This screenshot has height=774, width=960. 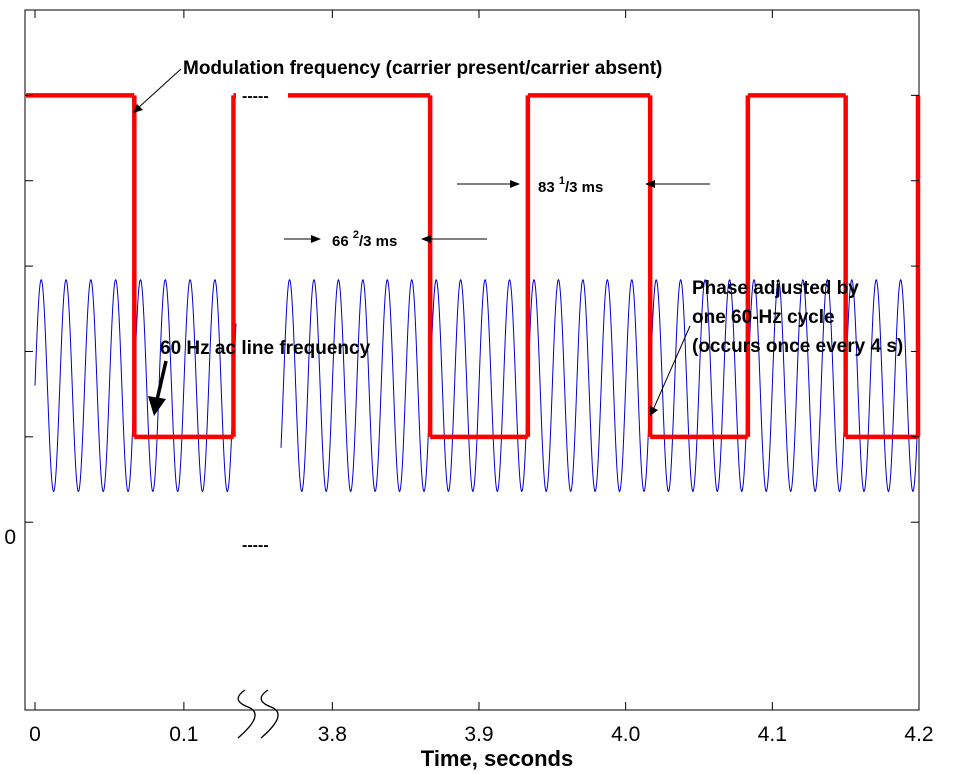 I want to click on gap-marker-top: -----, so click(x=255, y=96).